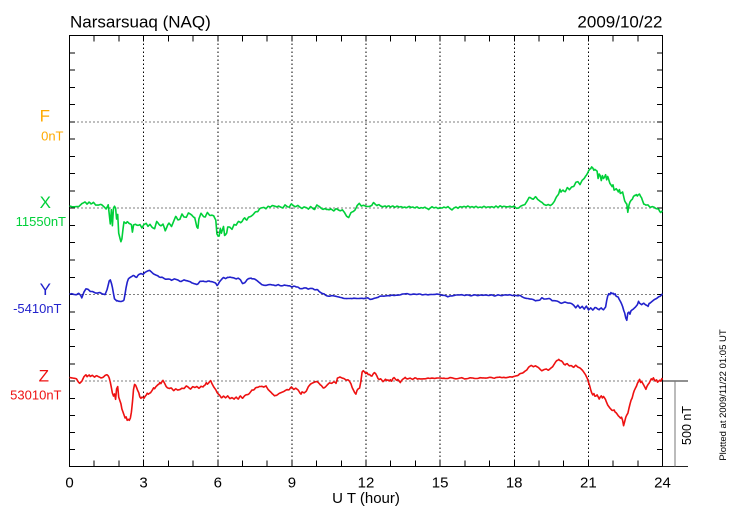  I want to click on svg-text: 18, so click(514, 483).